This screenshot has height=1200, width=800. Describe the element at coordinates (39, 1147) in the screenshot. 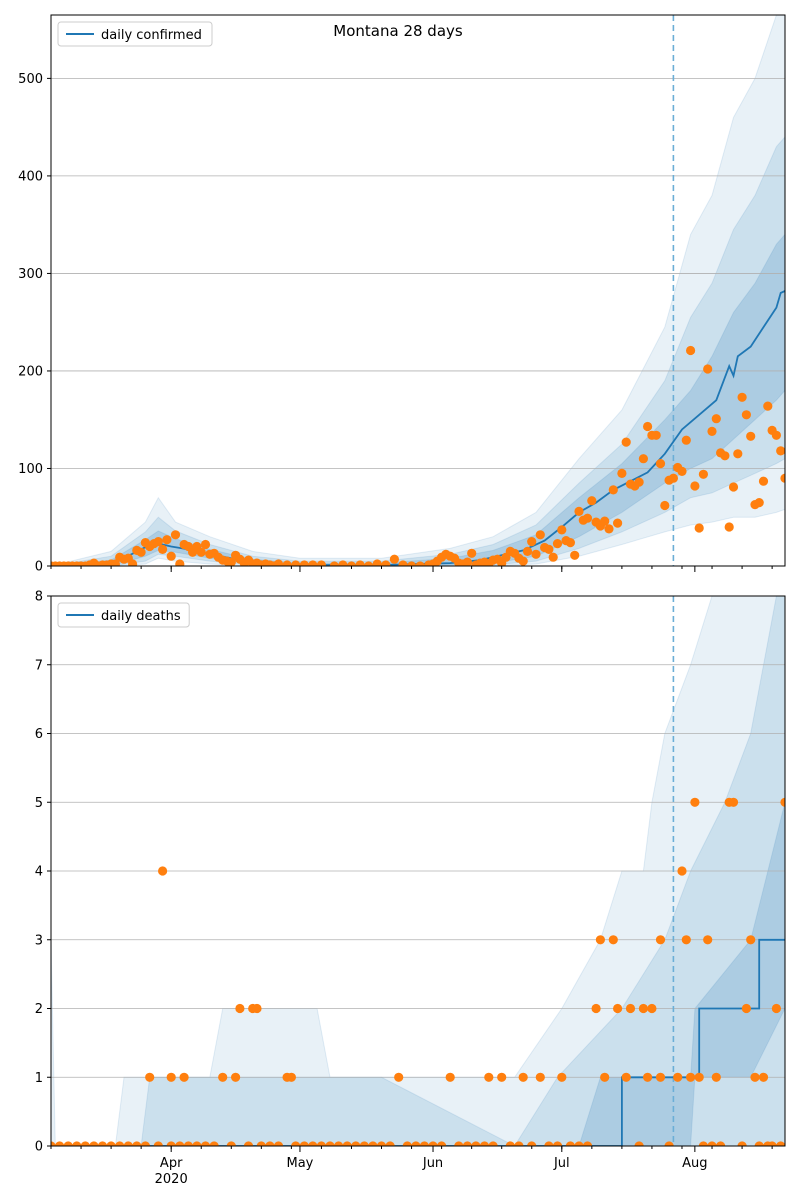

I see `y-tick-label: 0` at that location.